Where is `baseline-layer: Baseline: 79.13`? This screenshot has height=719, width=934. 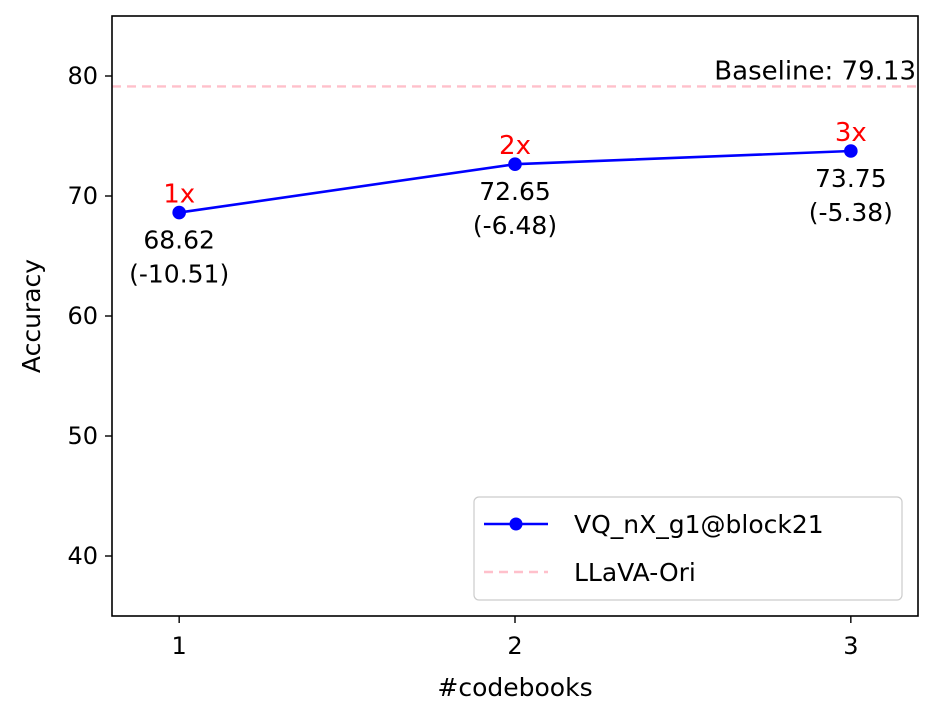
baseline-layer: Baseline: 79.13 is located at coordinates (515, 72).